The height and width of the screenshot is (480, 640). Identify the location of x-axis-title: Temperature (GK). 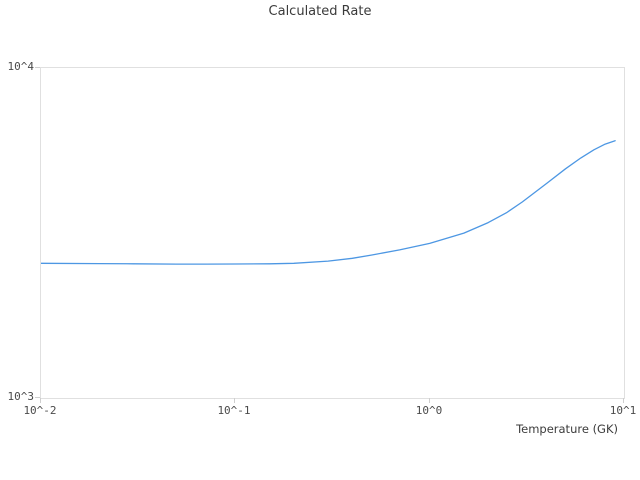
(567, 429).